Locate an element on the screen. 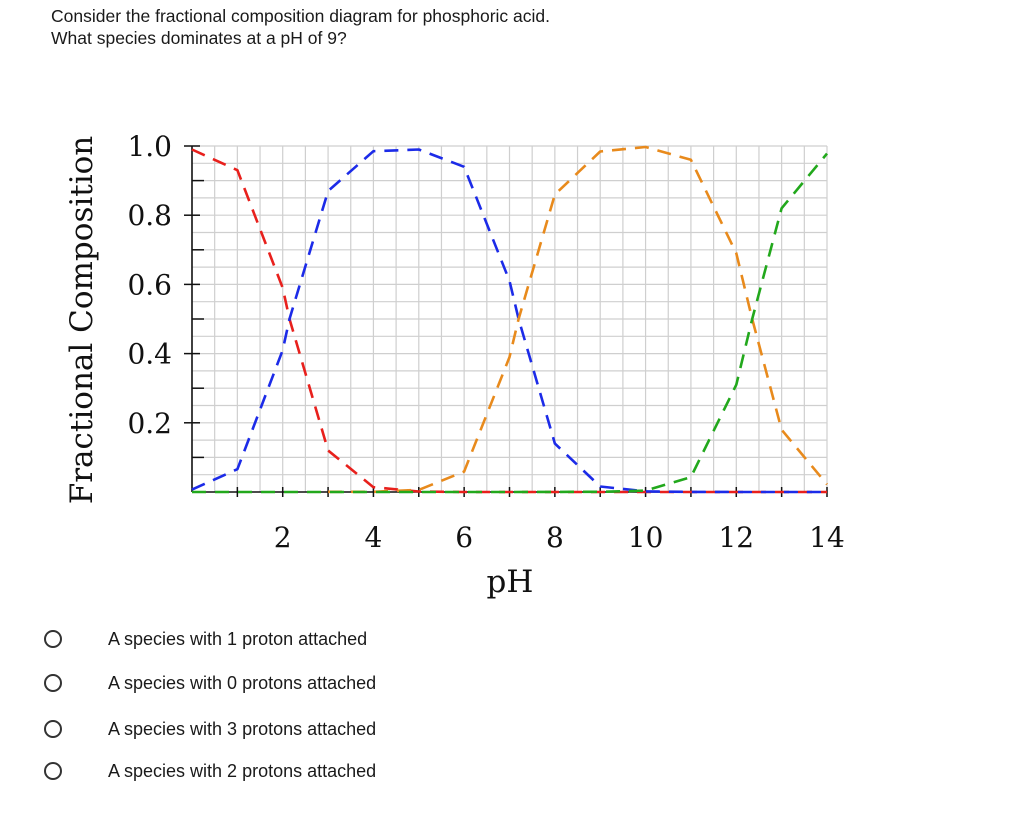 Image resolution: width=1024 pixels, height=814 pixels. option-4: A species with 2 protons attached is located at coordinates (210, 771).